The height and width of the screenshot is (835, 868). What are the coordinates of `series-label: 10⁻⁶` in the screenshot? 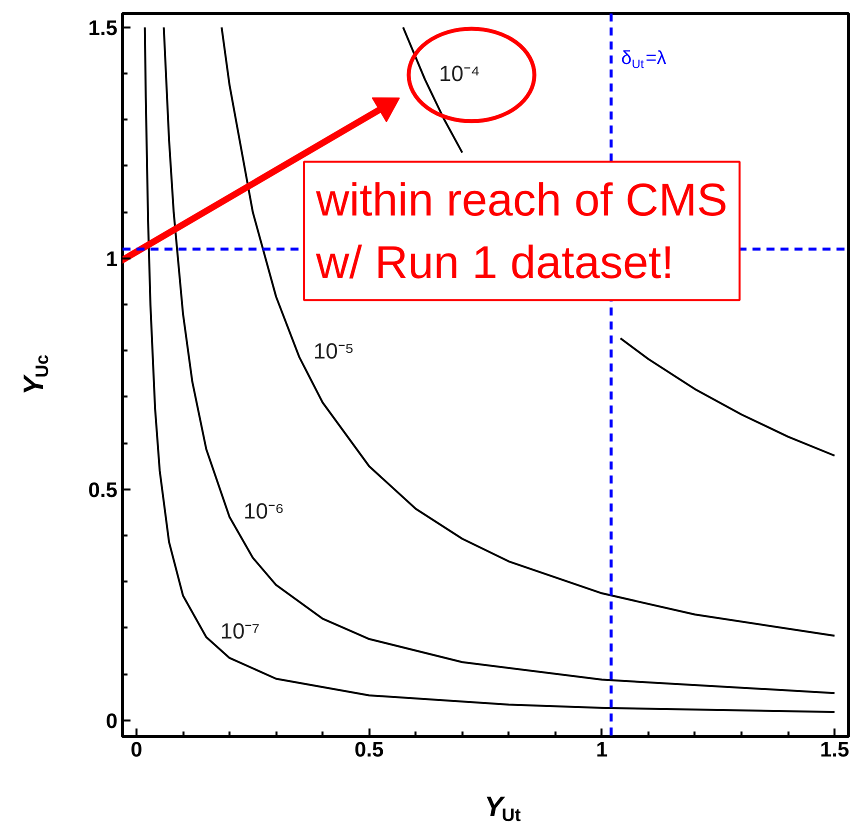 It's located at (264, 511).